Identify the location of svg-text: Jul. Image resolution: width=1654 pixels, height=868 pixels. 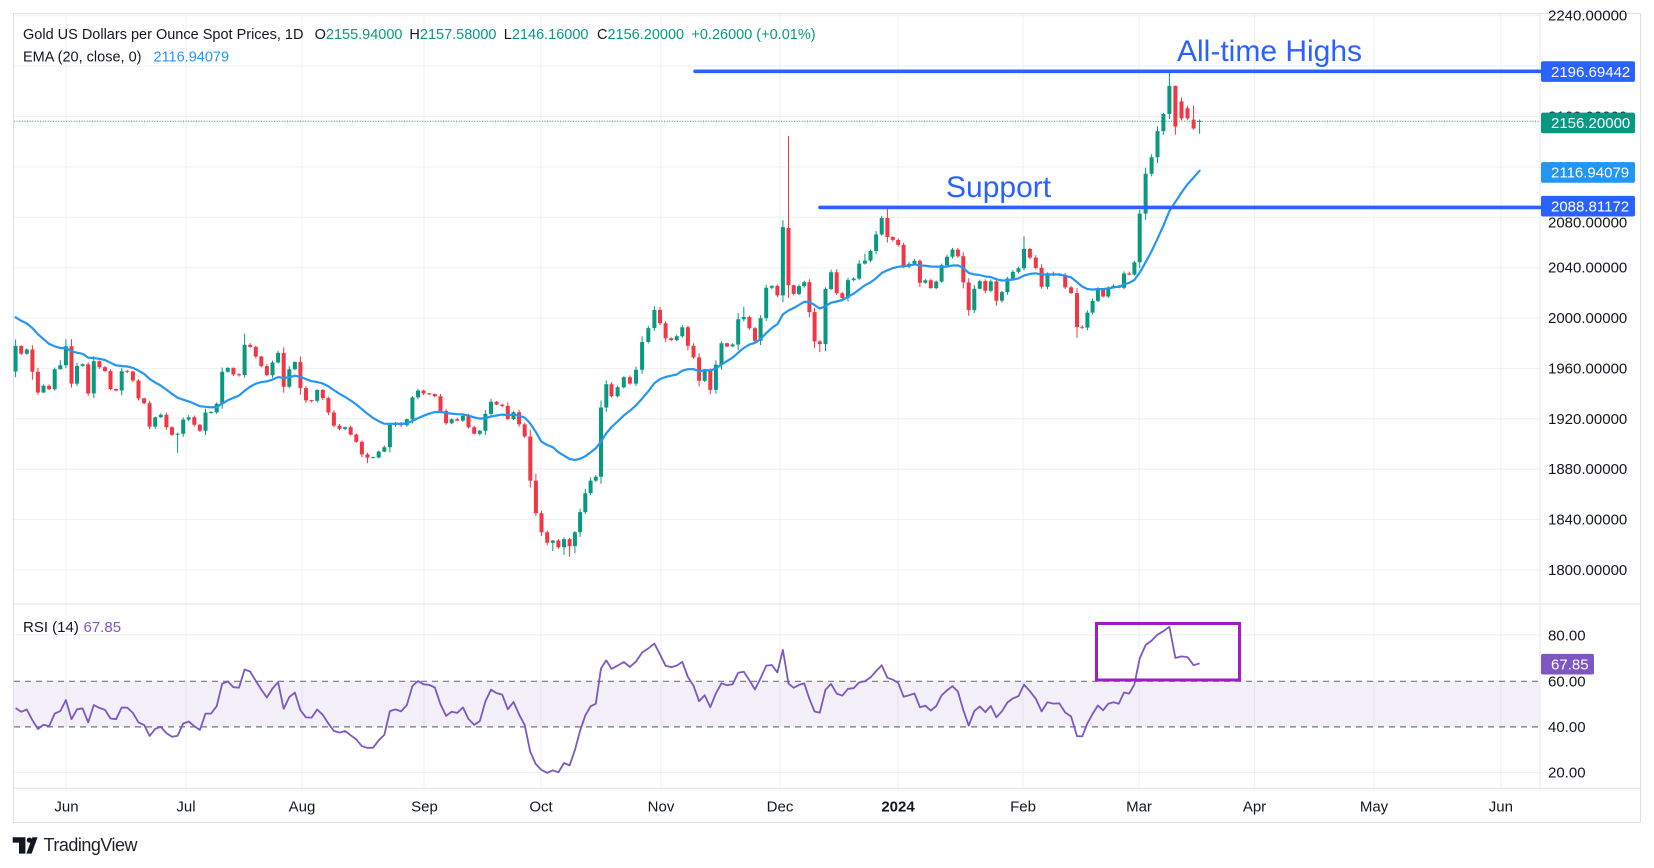
(185, 807).